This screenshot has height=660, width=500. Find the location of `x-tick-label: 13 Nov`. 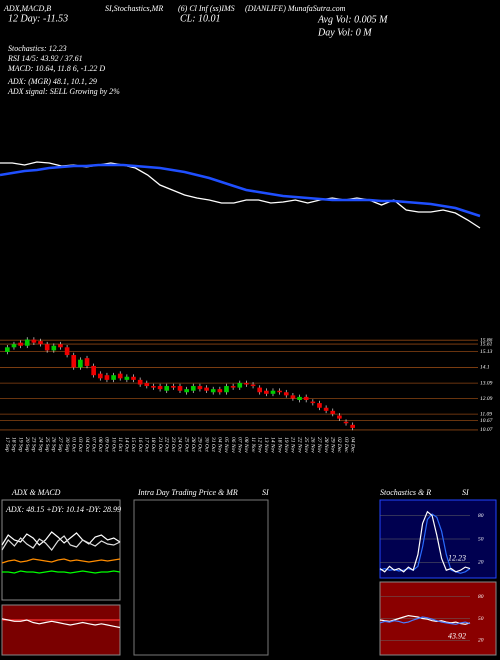

x-tick-label: 13 Nov is located at coordinates (266, 445).